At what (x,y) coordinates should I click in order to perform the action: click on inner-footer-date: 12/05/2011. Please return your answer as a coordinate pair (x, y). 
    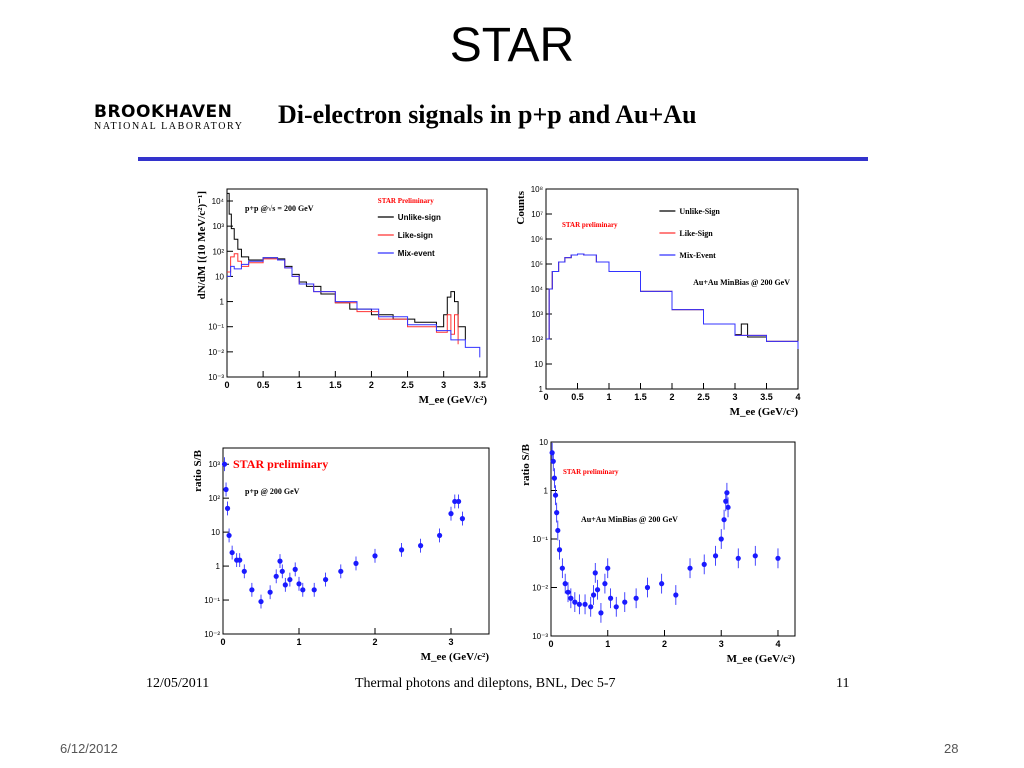
    Looking at the image, I should click on (178, 683).